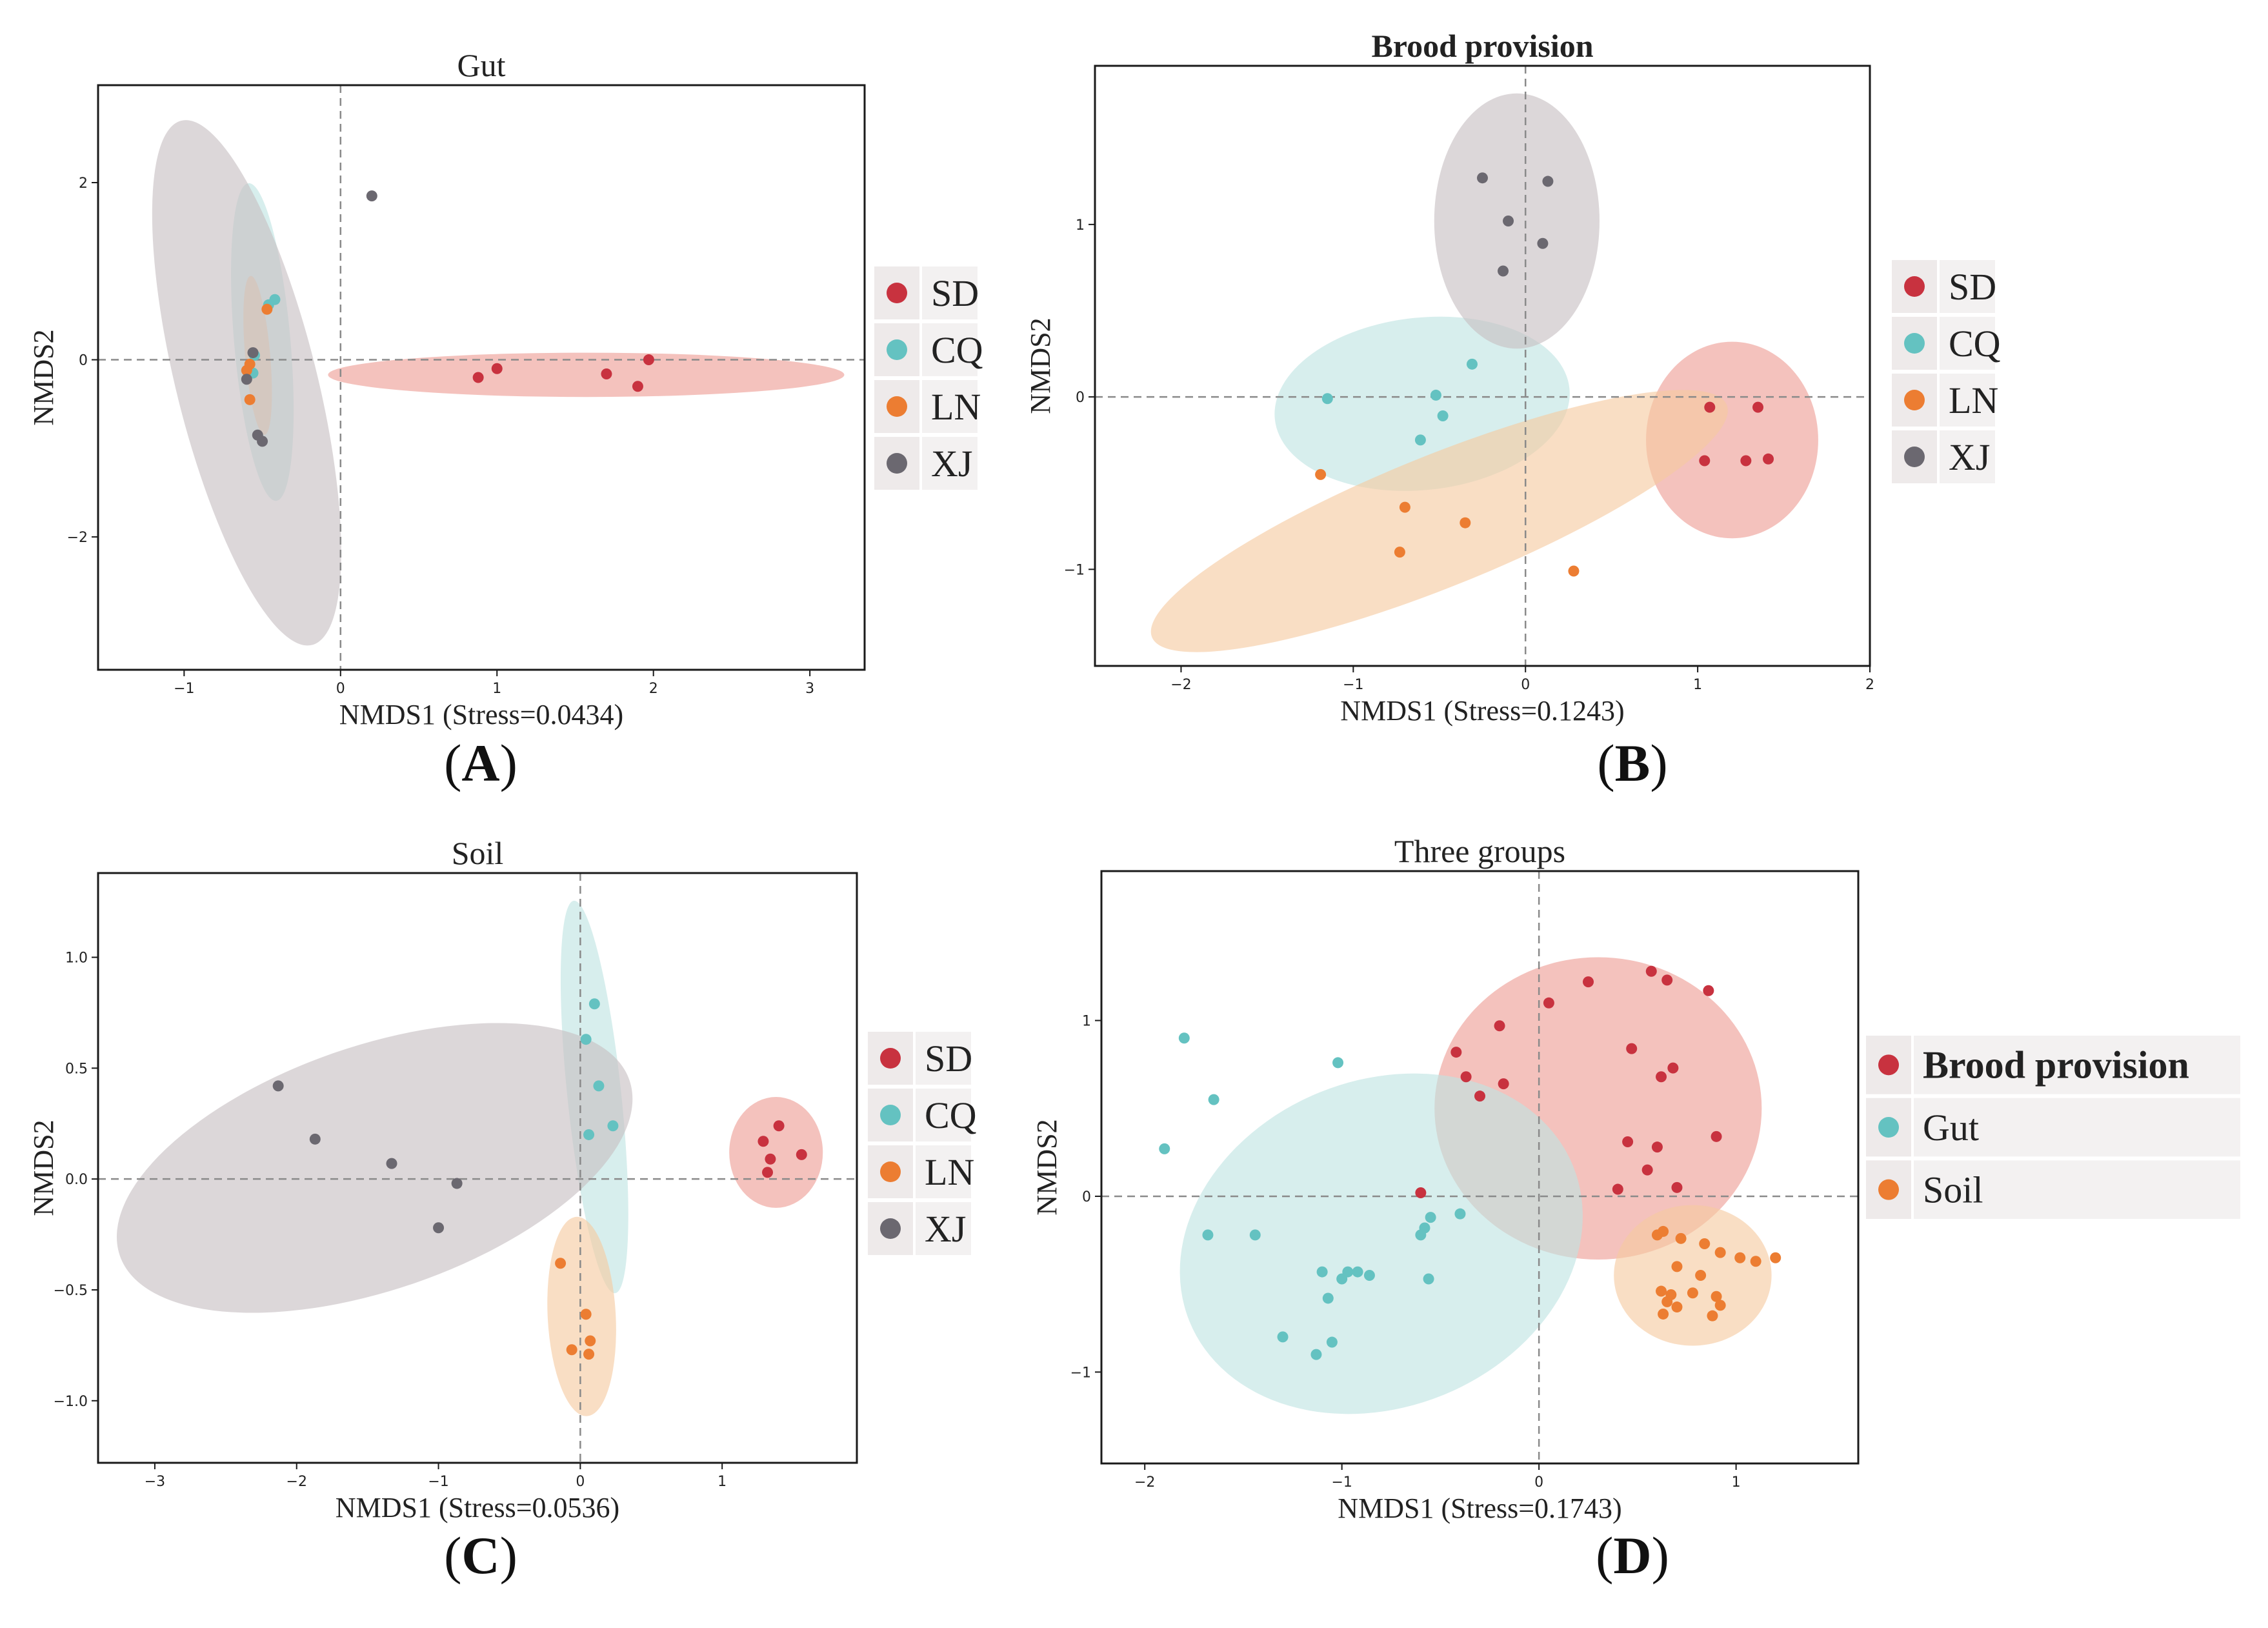 The image size is (2268, 1628). Describe the element at coordinates (1465, 522) in the screenshot. I see `panel-b-point-ln` at that location.